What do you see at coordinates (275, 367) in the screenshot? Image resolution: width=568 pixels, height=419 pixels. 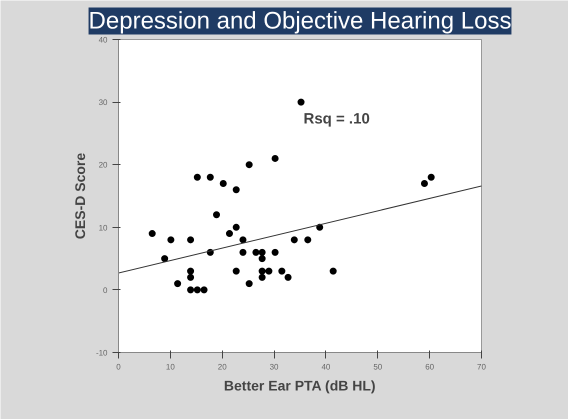 I see `x-tick-label: 30` at bounding box center [275, 367].